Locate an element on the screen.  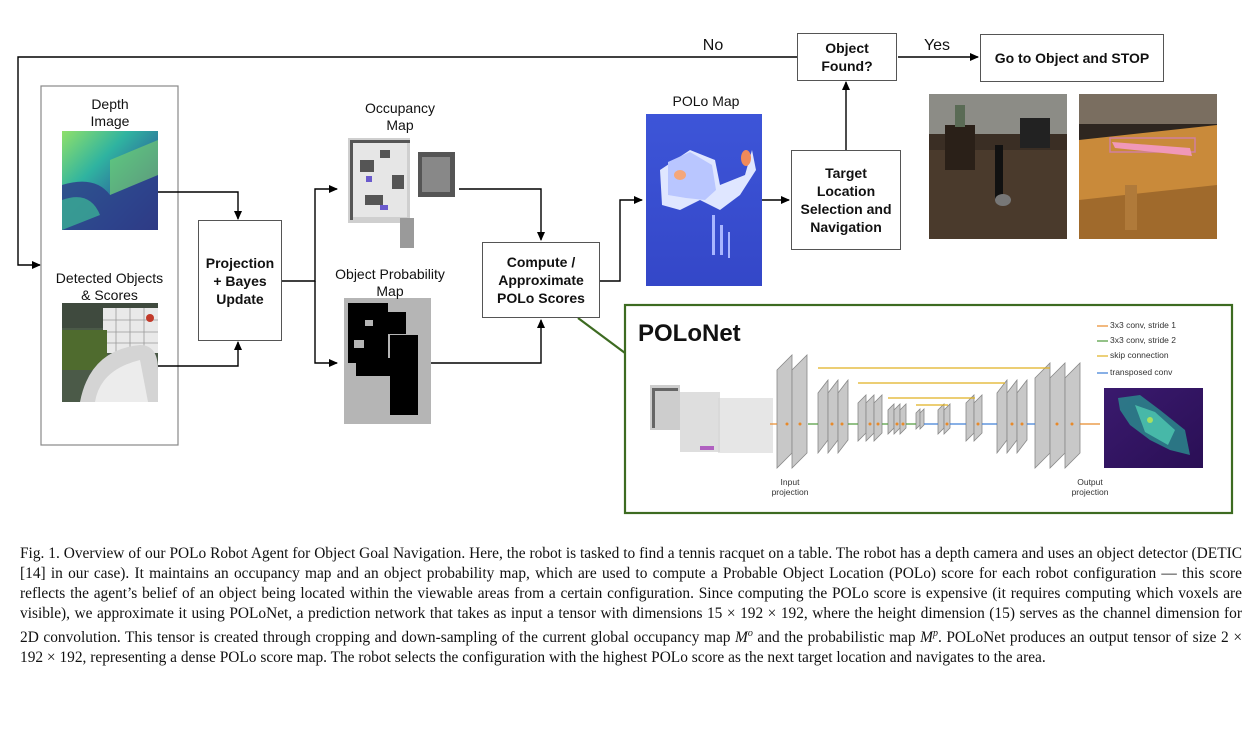
output-projection-label: Output projection is located at coordinates (1090, 487).